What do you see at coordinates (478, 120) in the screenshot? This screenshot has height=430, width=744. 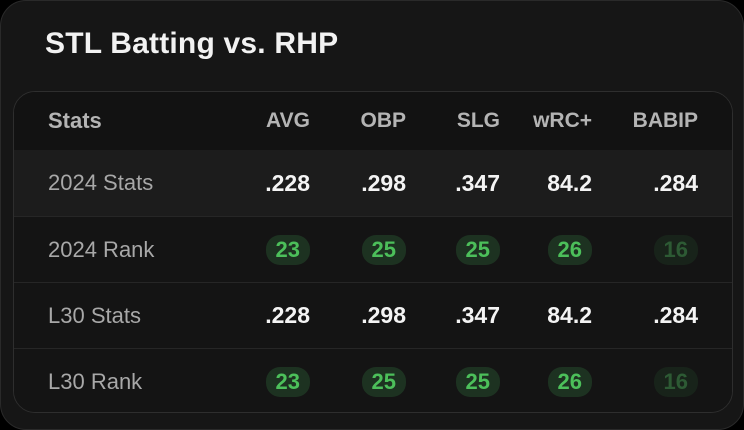 I see `column-header-slg: SLG` at bounding box center [478, 120].